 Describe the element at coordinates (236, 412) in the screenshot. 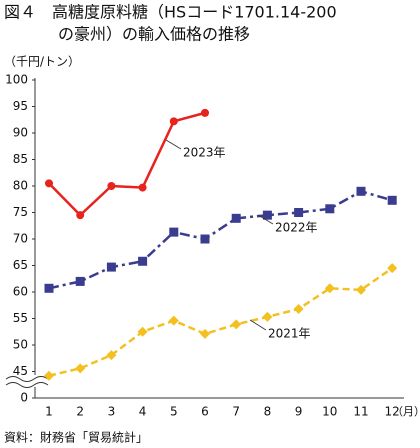

I see `x-tick-label: 7` at that location.